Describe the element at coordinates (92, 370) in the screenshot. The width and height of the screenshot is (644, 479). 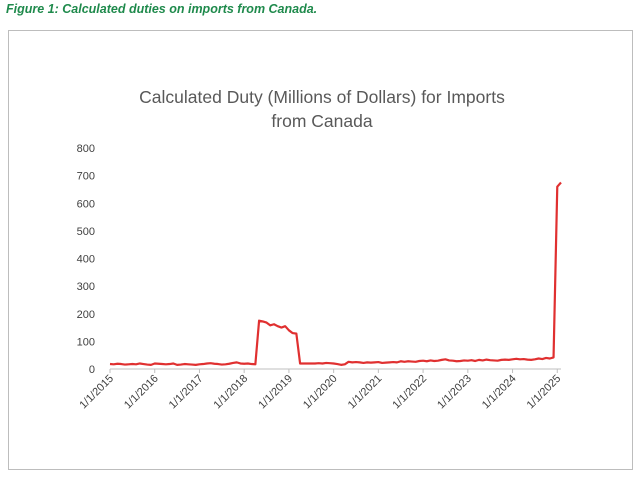
I see `y-tick-label: 0` at that location.